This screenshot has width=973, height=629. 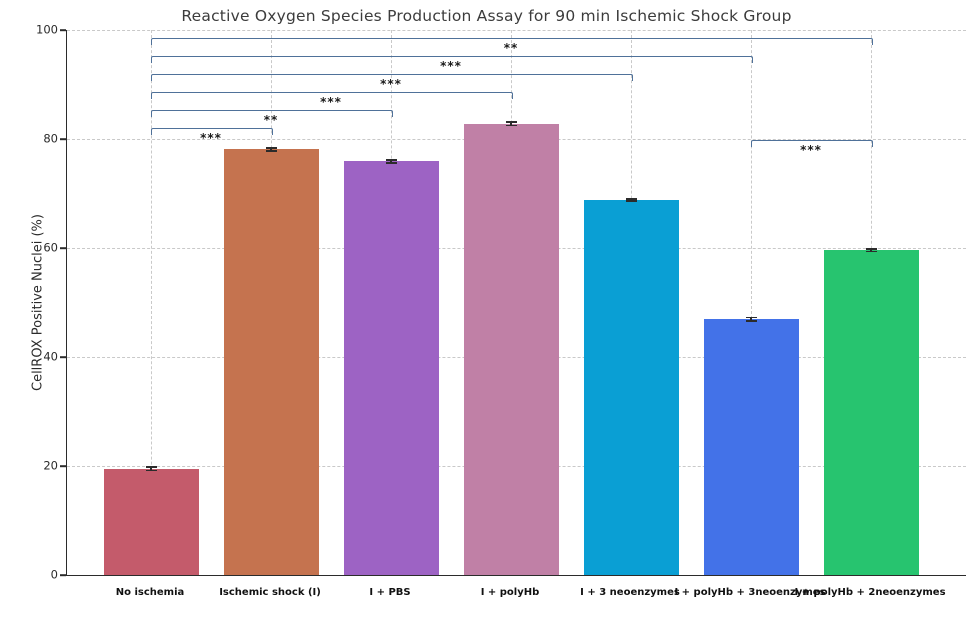 I want to click on x-tick-label-0: No ischemia, so click(x=150, y=592).